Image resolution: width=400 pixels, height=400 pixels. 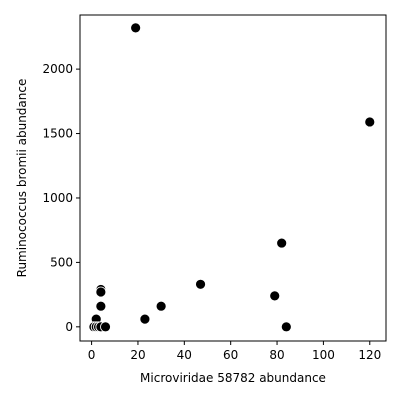 What do you see at coordinates (61, 262) in the screenshot?
I see `y-tick-label: 500` at bounding box center [61, 262].